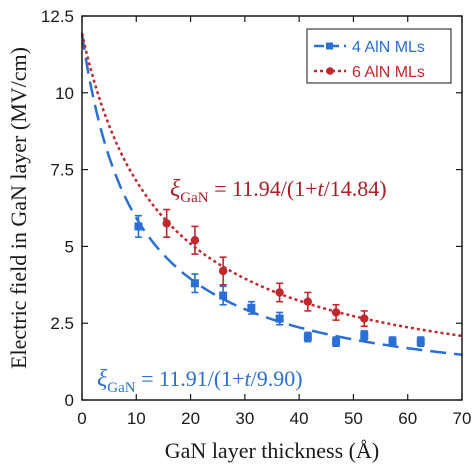 This screenshot has width=474, height=470. What do you see at coordinates (244, 418) in the screenshot?
I see `x-tick-label: 30` at bounding box center [244, 418].